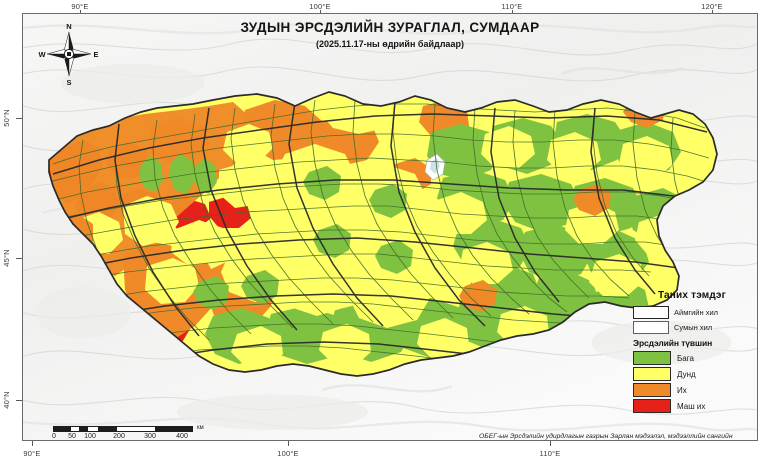 The width and height of the screenshot is (768, 466). Describe the element at coordinates (673, 343) in the screenshot. I see `risk-level-title: Эрсдэлийн түвшин` at that location.